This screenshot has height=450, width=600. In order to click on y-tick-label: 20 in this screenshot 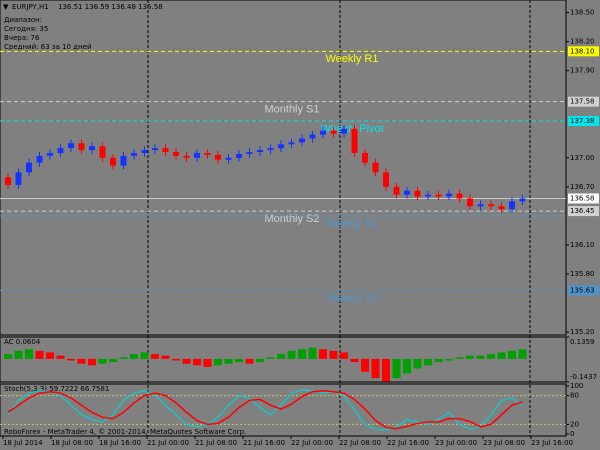, I will do `click(574, 424)`.